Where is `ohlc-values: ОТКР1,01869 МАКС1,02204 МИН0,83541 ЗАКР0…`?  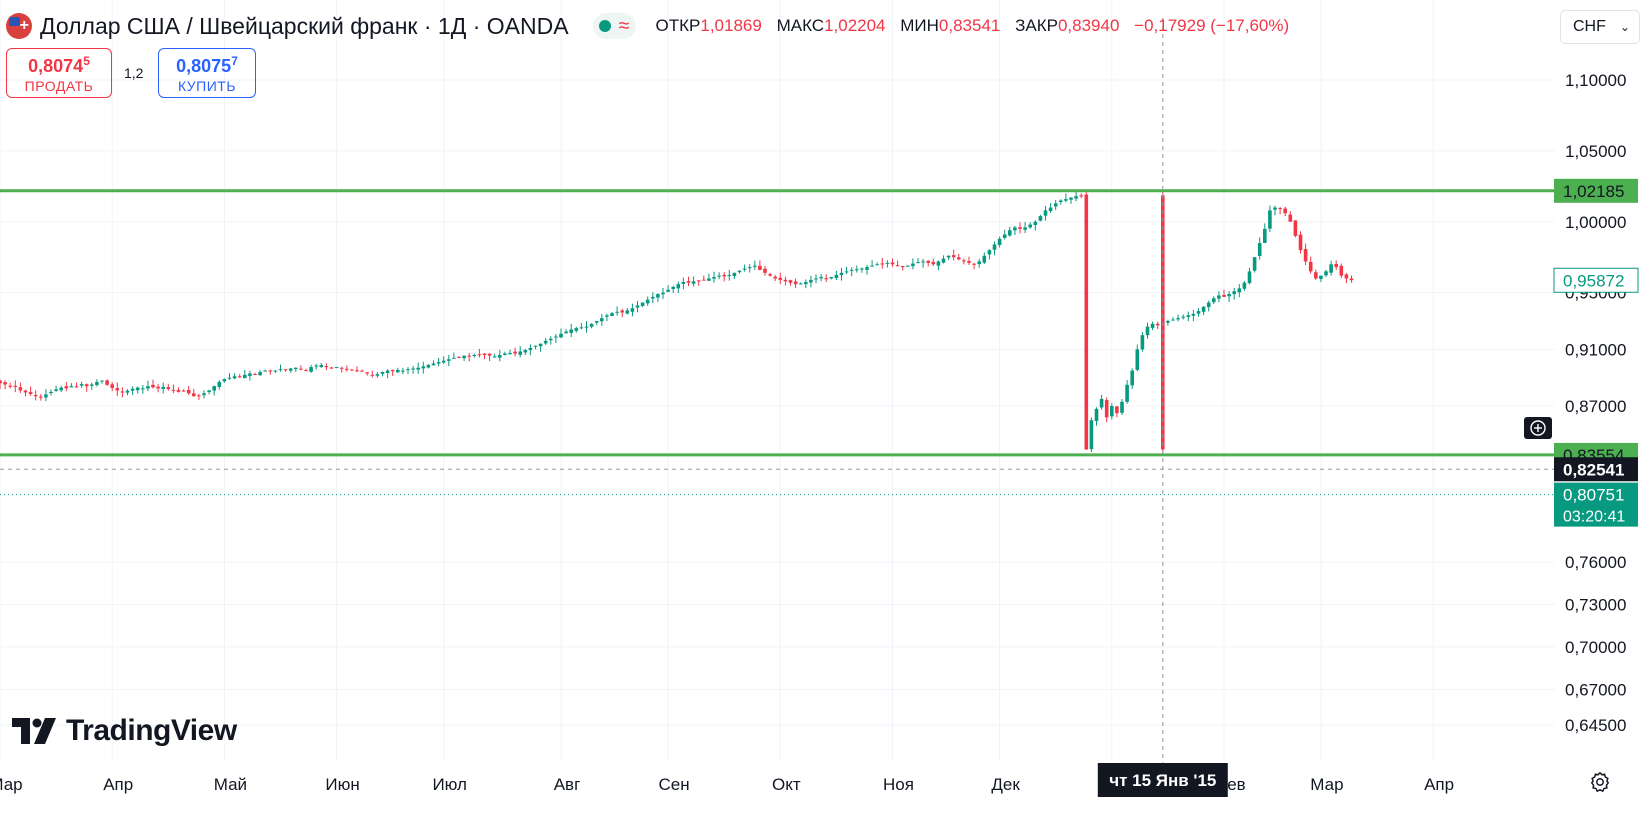
ohlc-values: ОТКР1,01869 МАКС1,02204 МИН0,83541 ЗАКР0… is located at coordinates (978, 26).